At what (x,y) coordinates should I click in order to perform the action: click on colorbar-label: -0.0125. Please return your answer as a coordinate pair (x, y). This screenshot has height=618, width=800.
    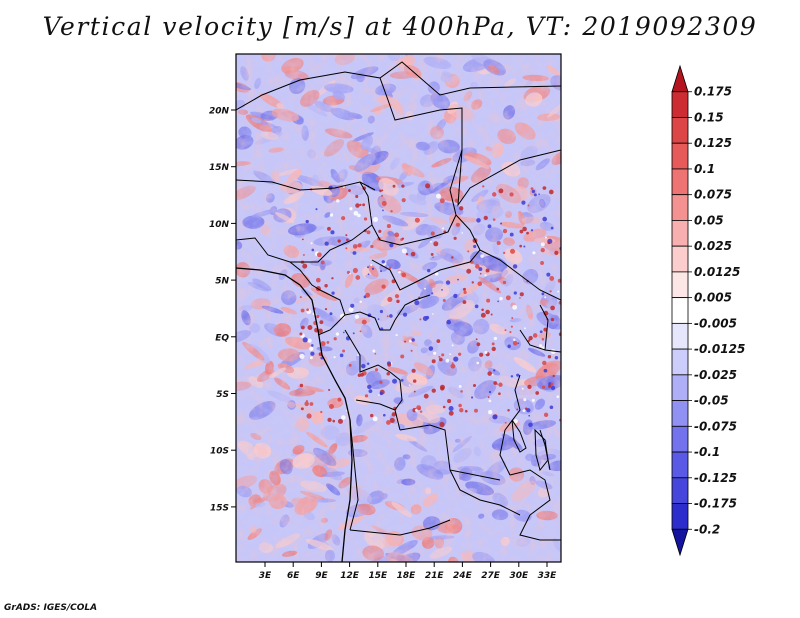
    Looking at the image, I should click on (719, 349).